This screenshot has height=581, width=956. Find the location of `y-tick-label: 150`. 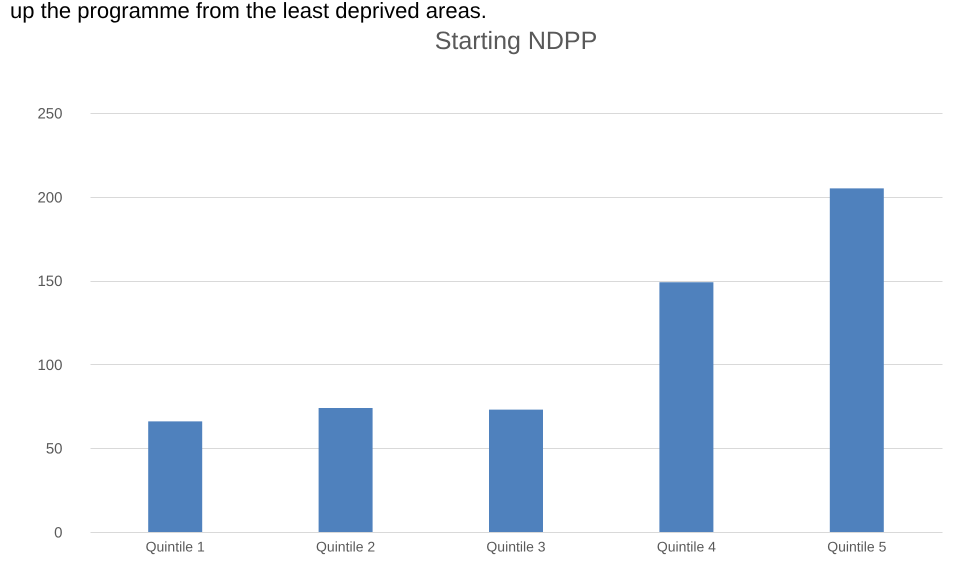

y-tick-label: 150 is located at coordinates (49, 281).